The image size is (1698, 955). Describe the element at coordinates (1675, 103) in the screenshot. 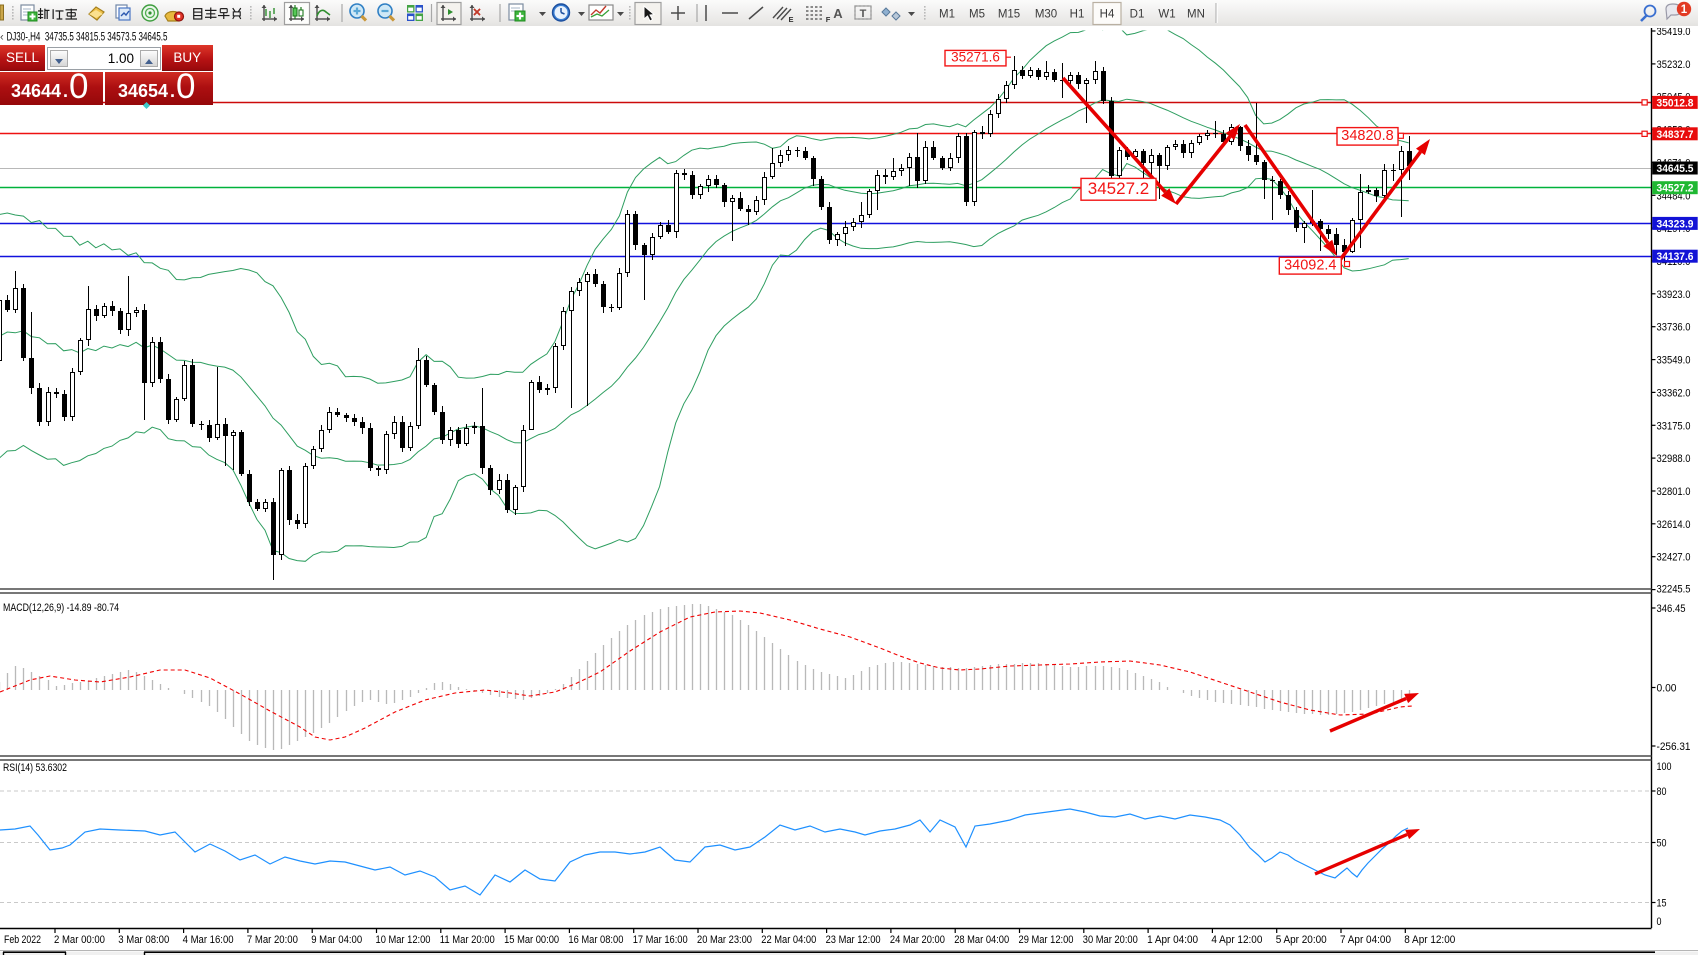

I see `svg-text: 35012.8` at that location.